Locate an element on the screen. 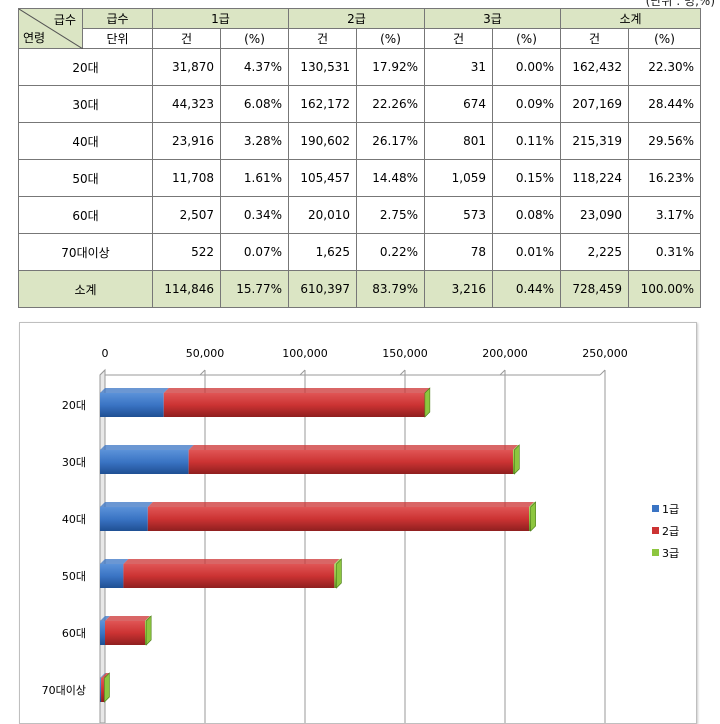 This screenshot has height=724, width=720. percent-cell: 2.75% is located at coordinates (391, 215).